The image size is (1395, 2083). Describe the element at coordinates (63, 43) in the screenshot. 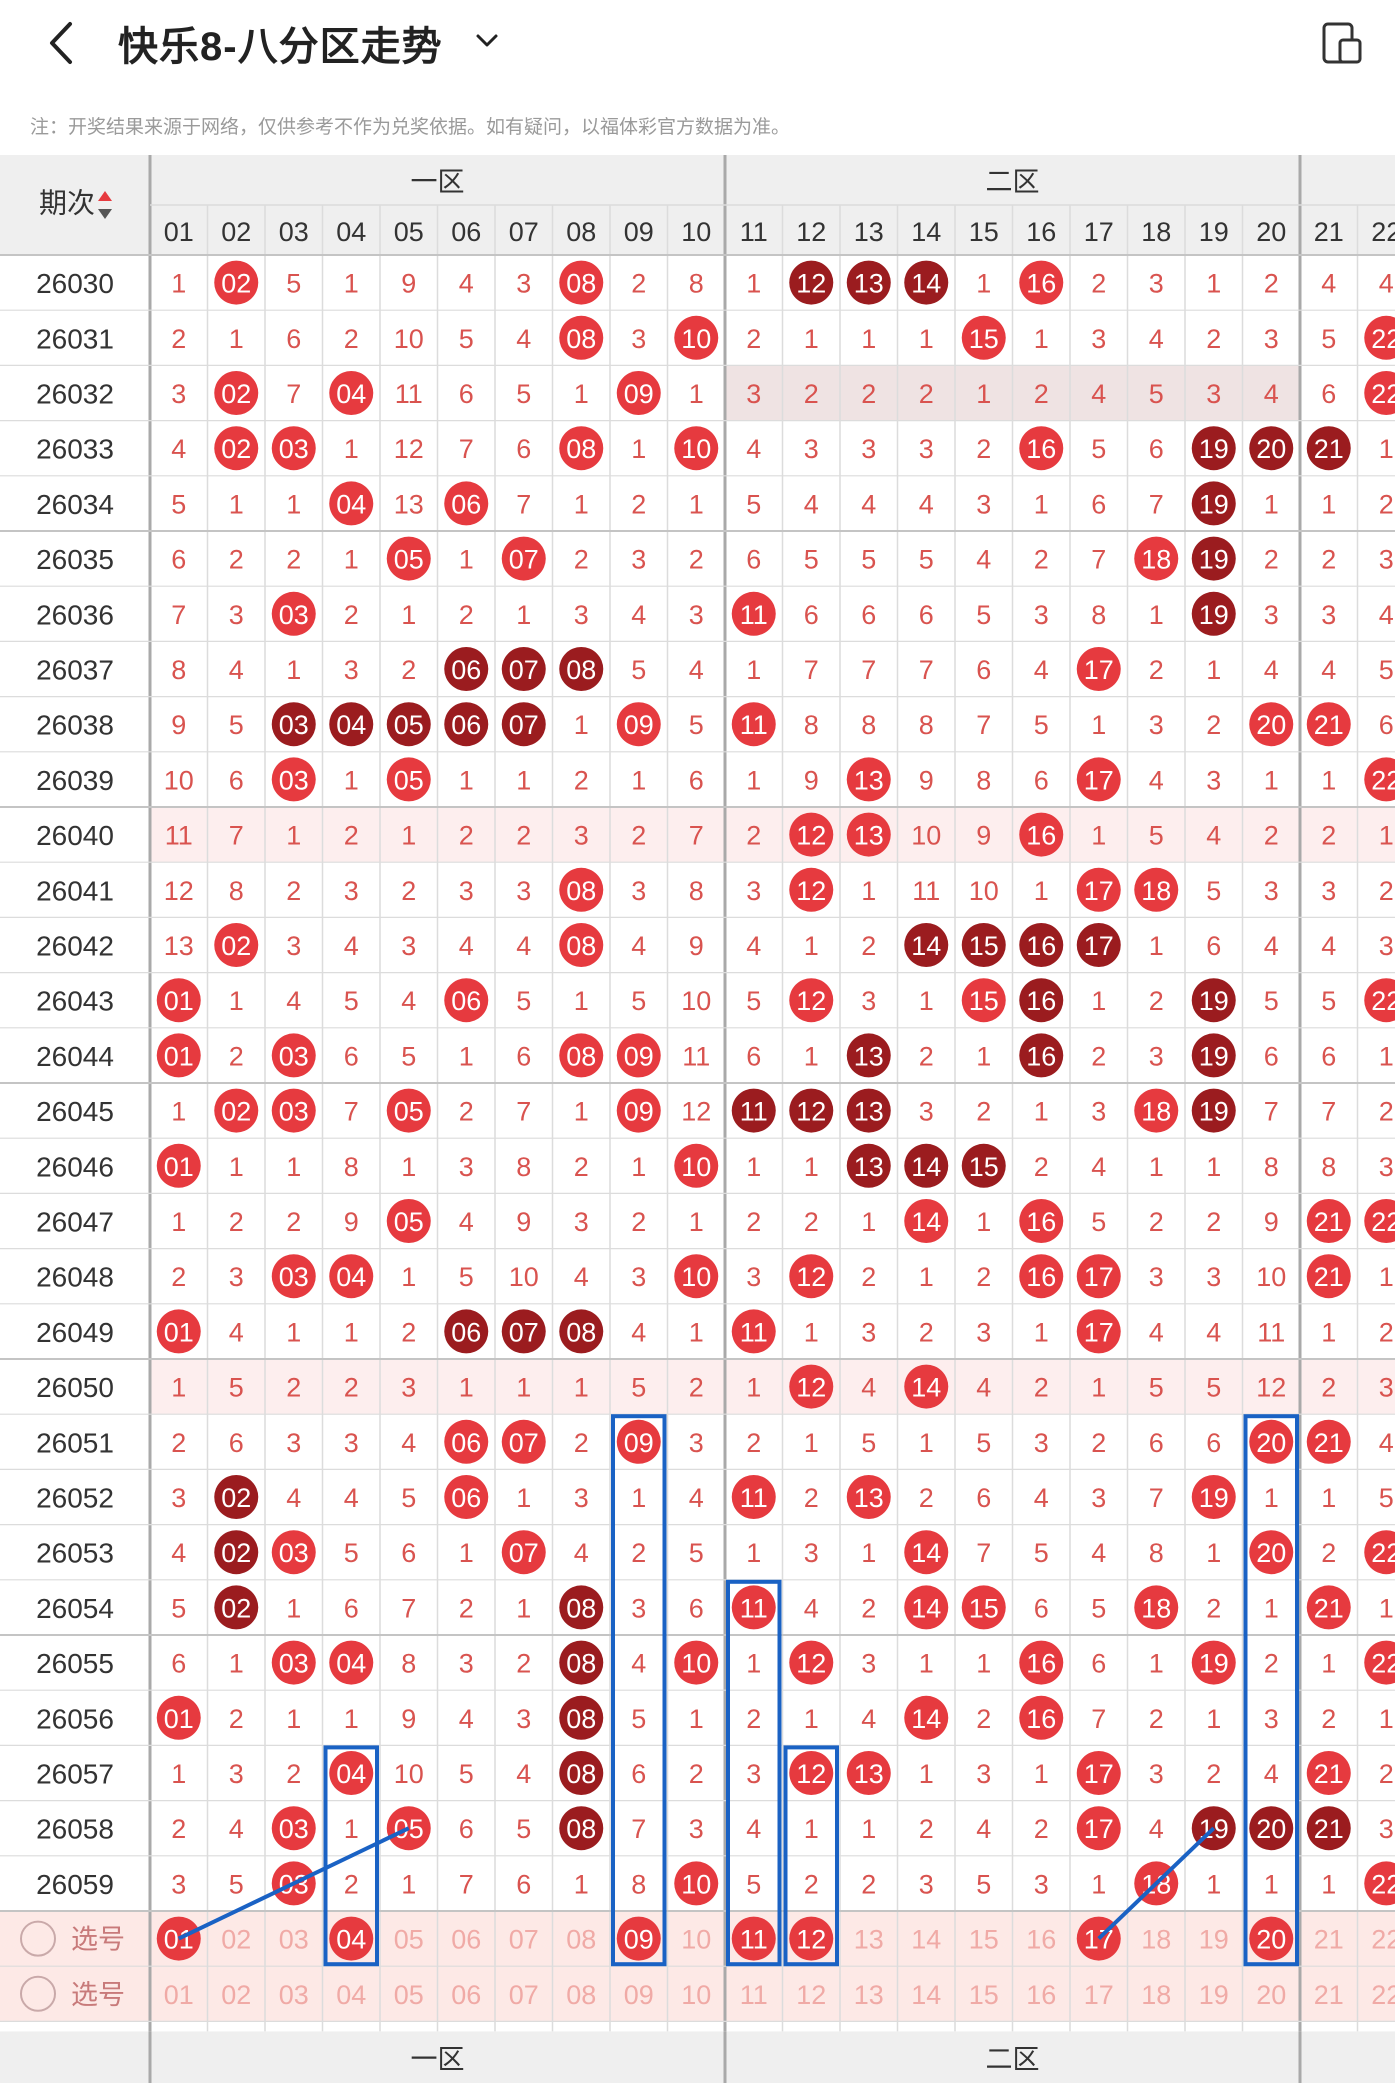

I see `chevron-left-icon` at that location.